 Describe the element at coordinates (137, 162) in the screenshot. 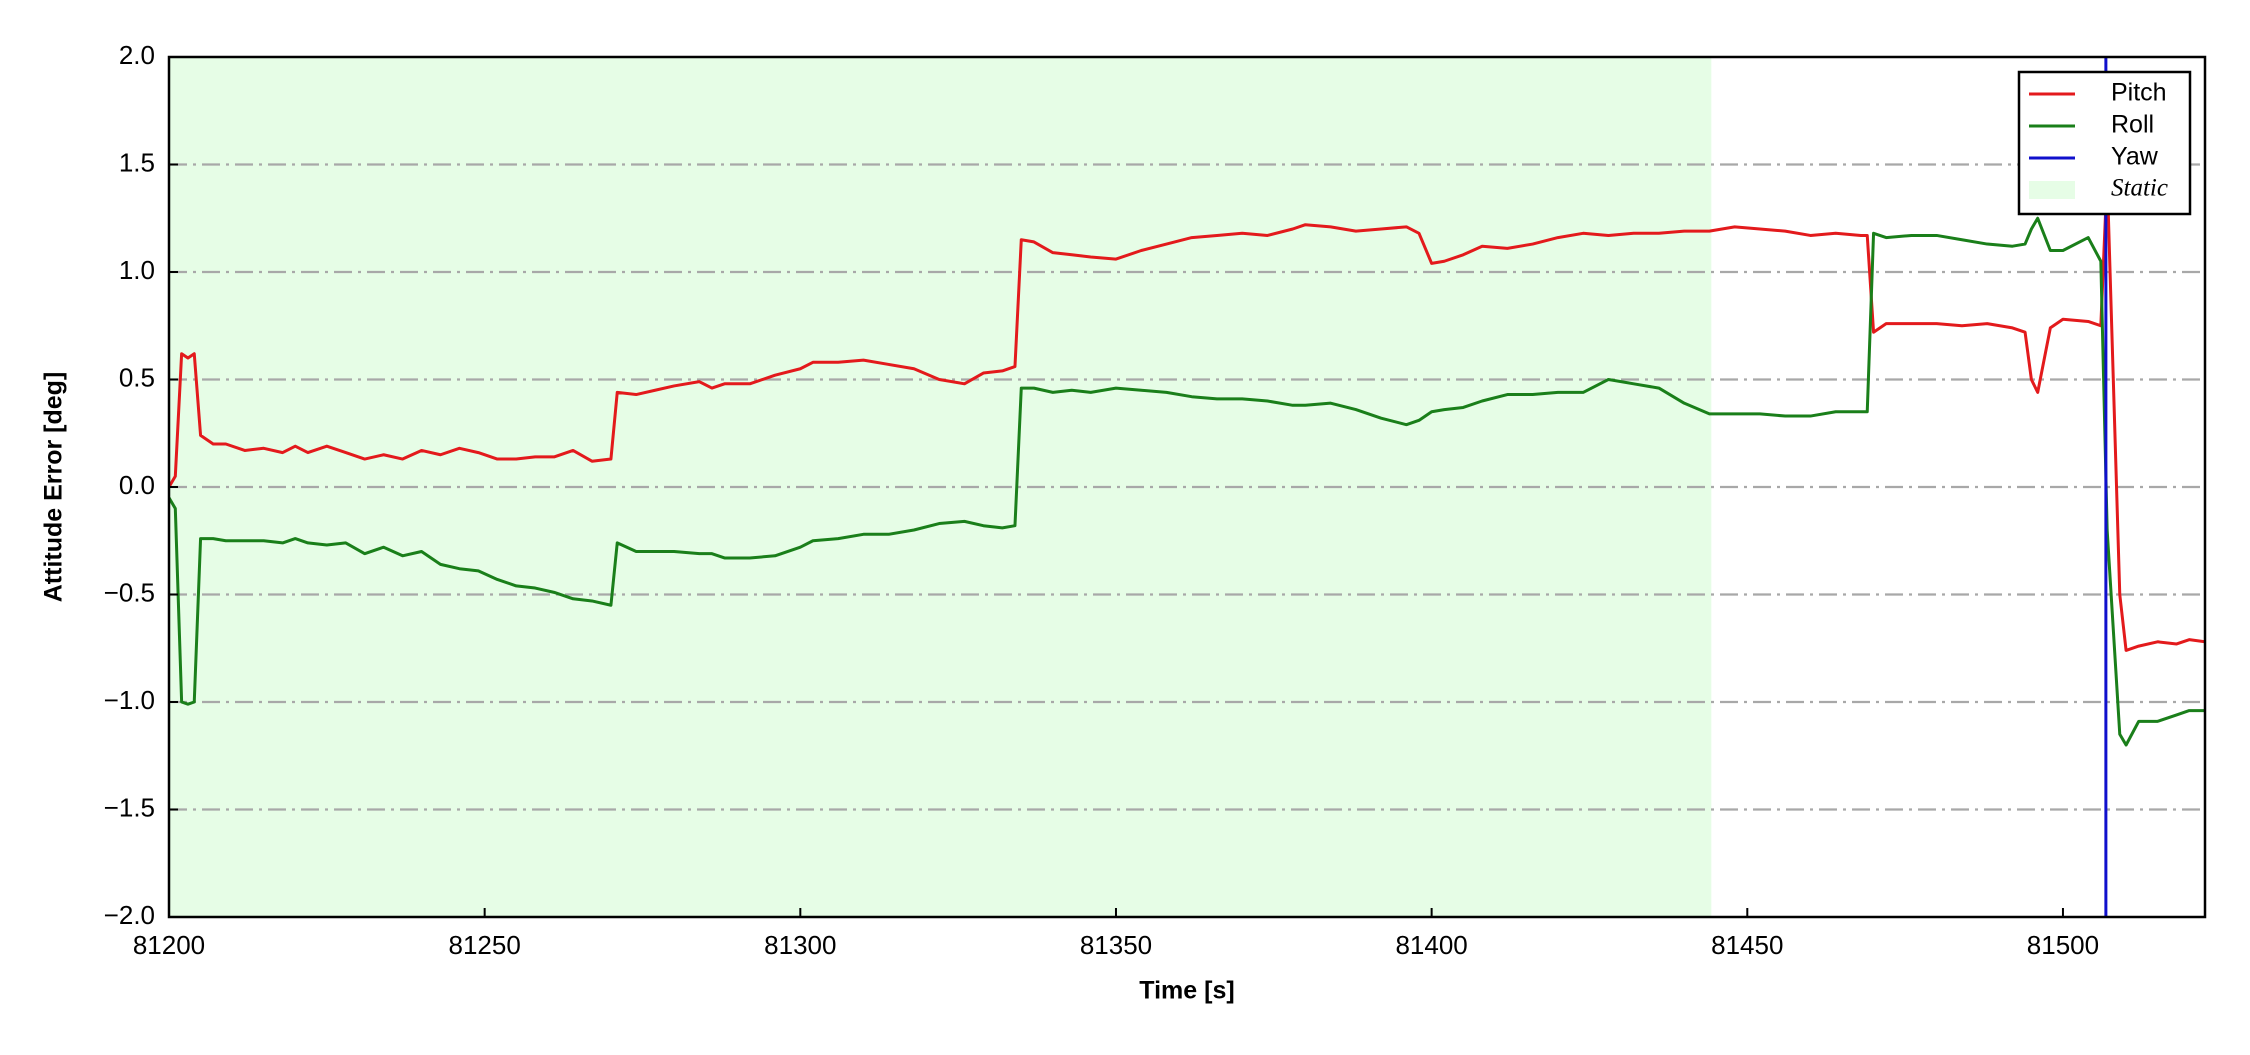

I see `y-tick-label: 1.5` at that location.